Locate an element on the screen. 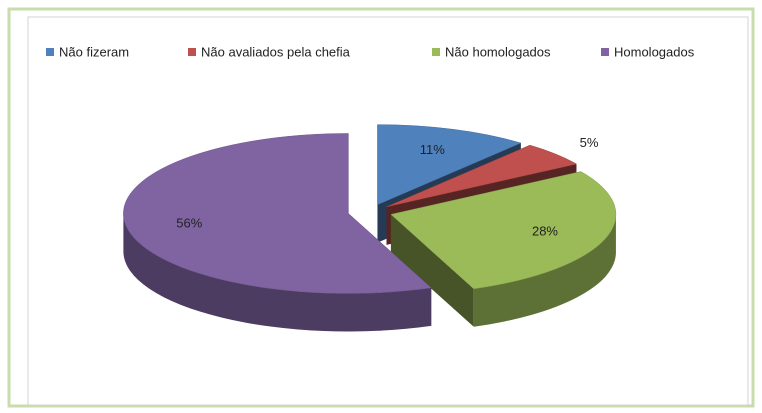 The height and width of the screenshot is (413, 762). legend-label: Não avaliados pela chefia is located at coordinates (276, 51).